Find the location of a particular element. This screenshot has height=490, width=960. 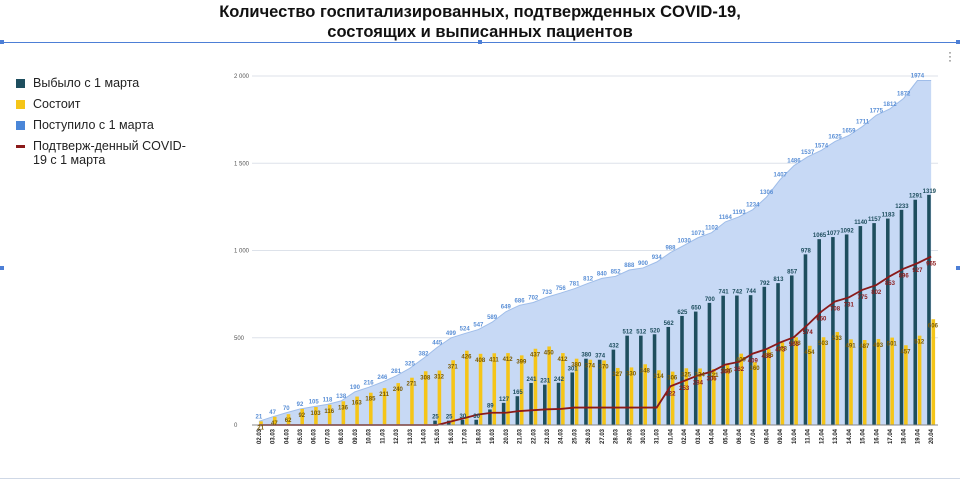

discharged-data-label: 1233 is located at coordinates (902, 207).